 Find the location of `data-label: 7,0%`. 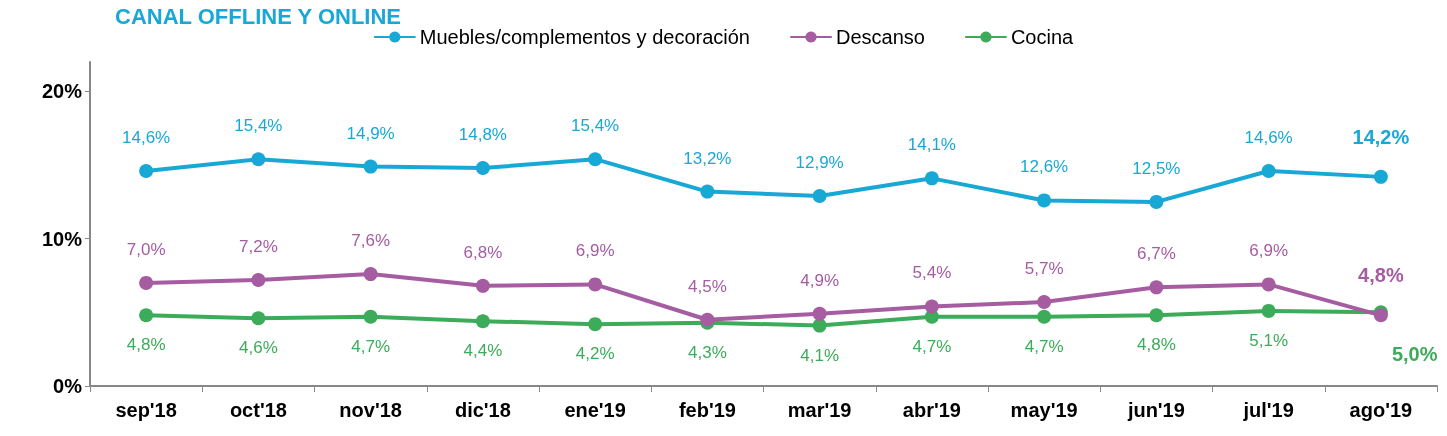

data-label: 7,0% is located at coordinates (146, 249).